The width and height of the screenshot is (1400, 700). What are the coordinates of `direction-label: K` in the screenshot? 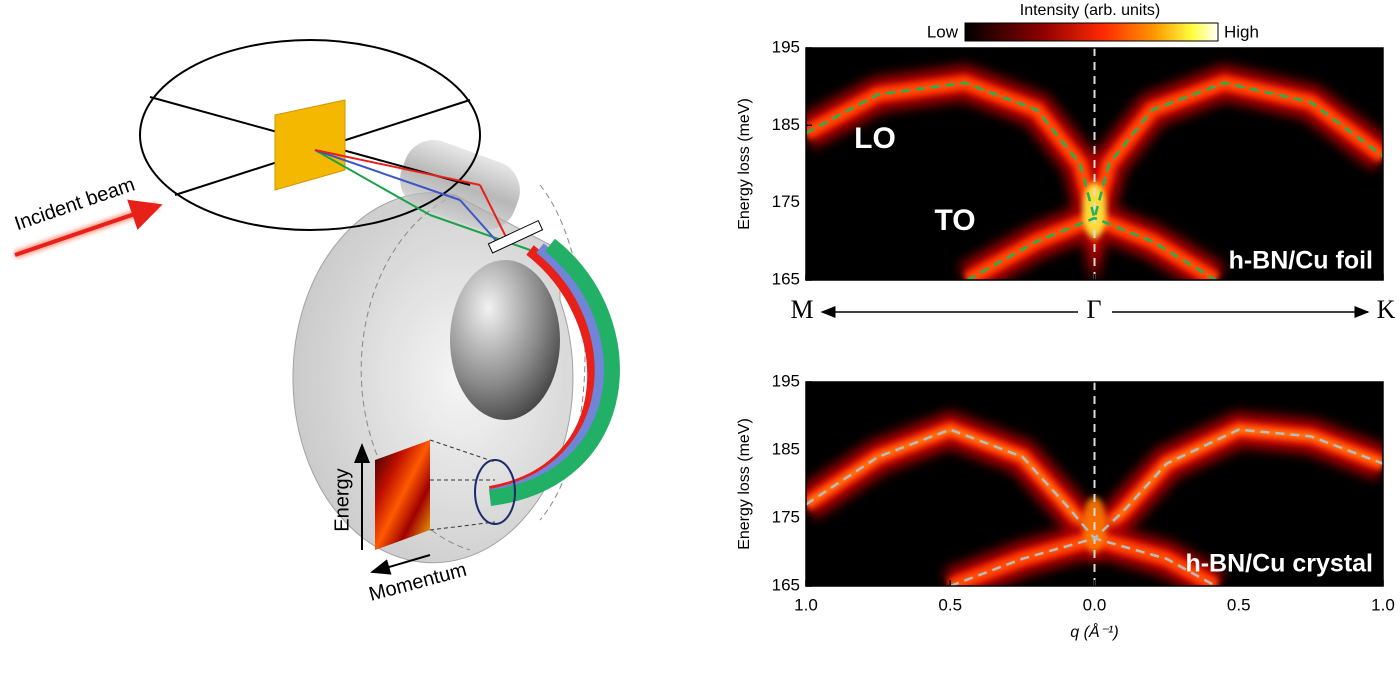 It's located at (1386, 309).